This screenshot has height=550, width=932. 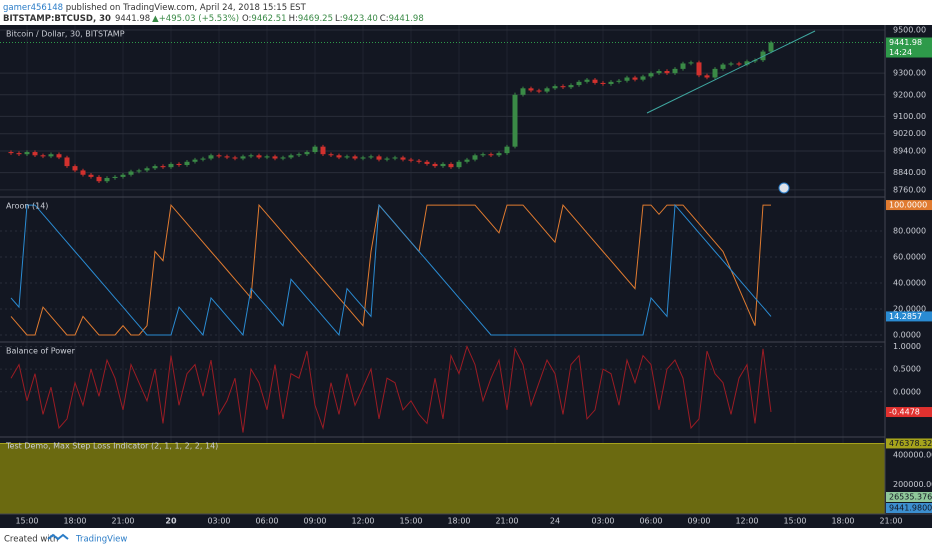 I want to click on level-label-bg, so click(x=909, y=497).